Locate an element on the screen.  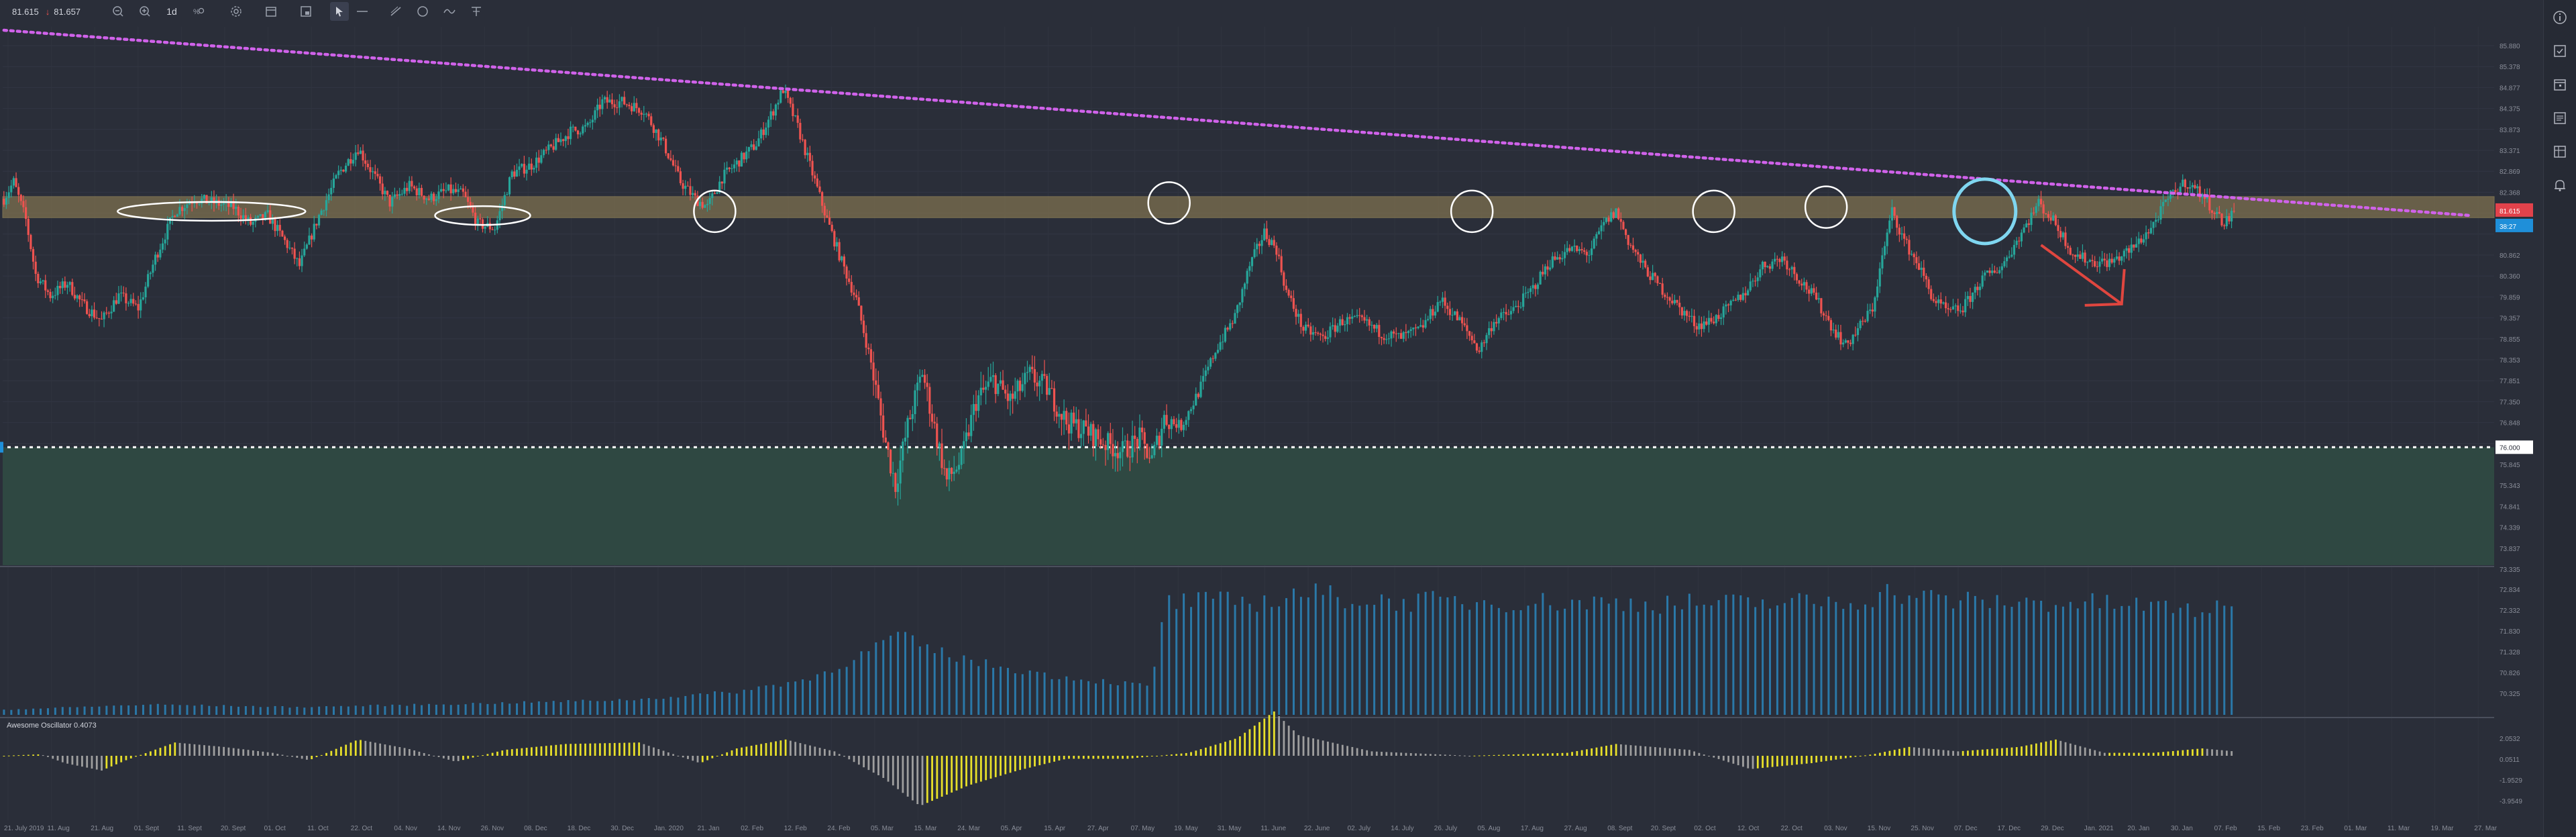
info-icon is located at coordinates (2560, 17).